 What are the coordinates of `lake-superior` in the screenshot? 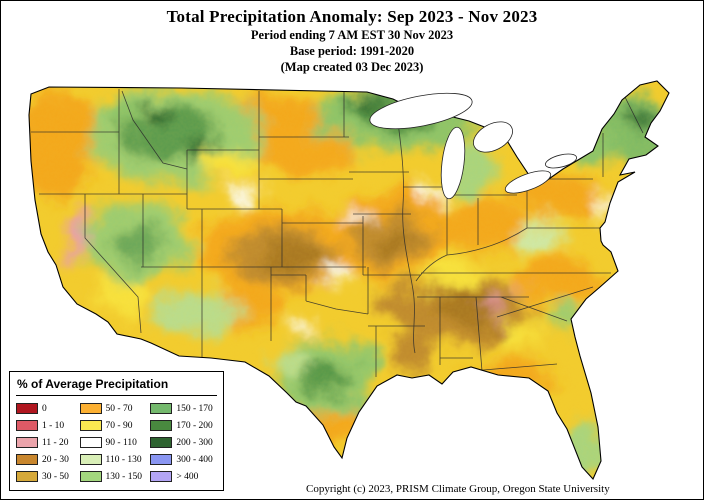 It's located at (421, 111).